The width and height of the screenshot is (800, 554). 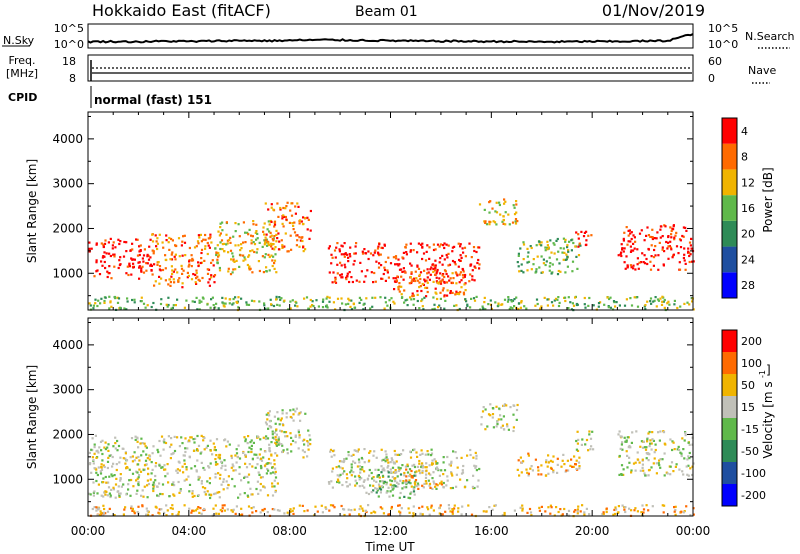 I want to click on nsky-series, so click(x=390, y=38).